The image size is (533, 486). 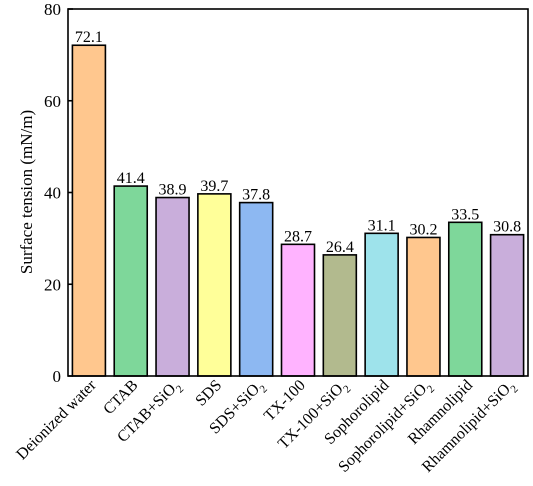 What do you see at coordinates (52, 284) in the screenshot?
I see `y-tick-label: 20` at bounding box center [52, 284].